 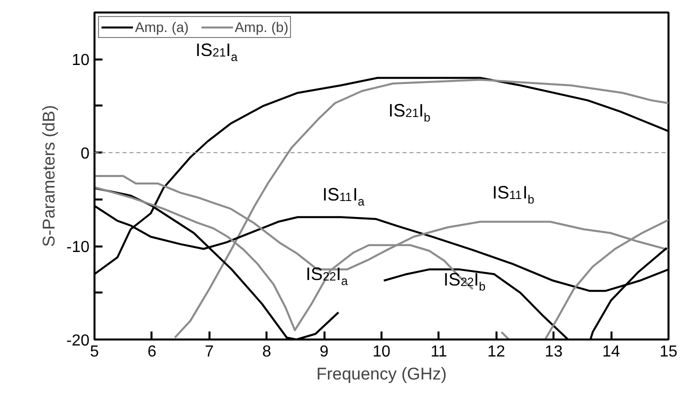 I want to click on legend-label: Amp. (b), so click(x=261, y=27).